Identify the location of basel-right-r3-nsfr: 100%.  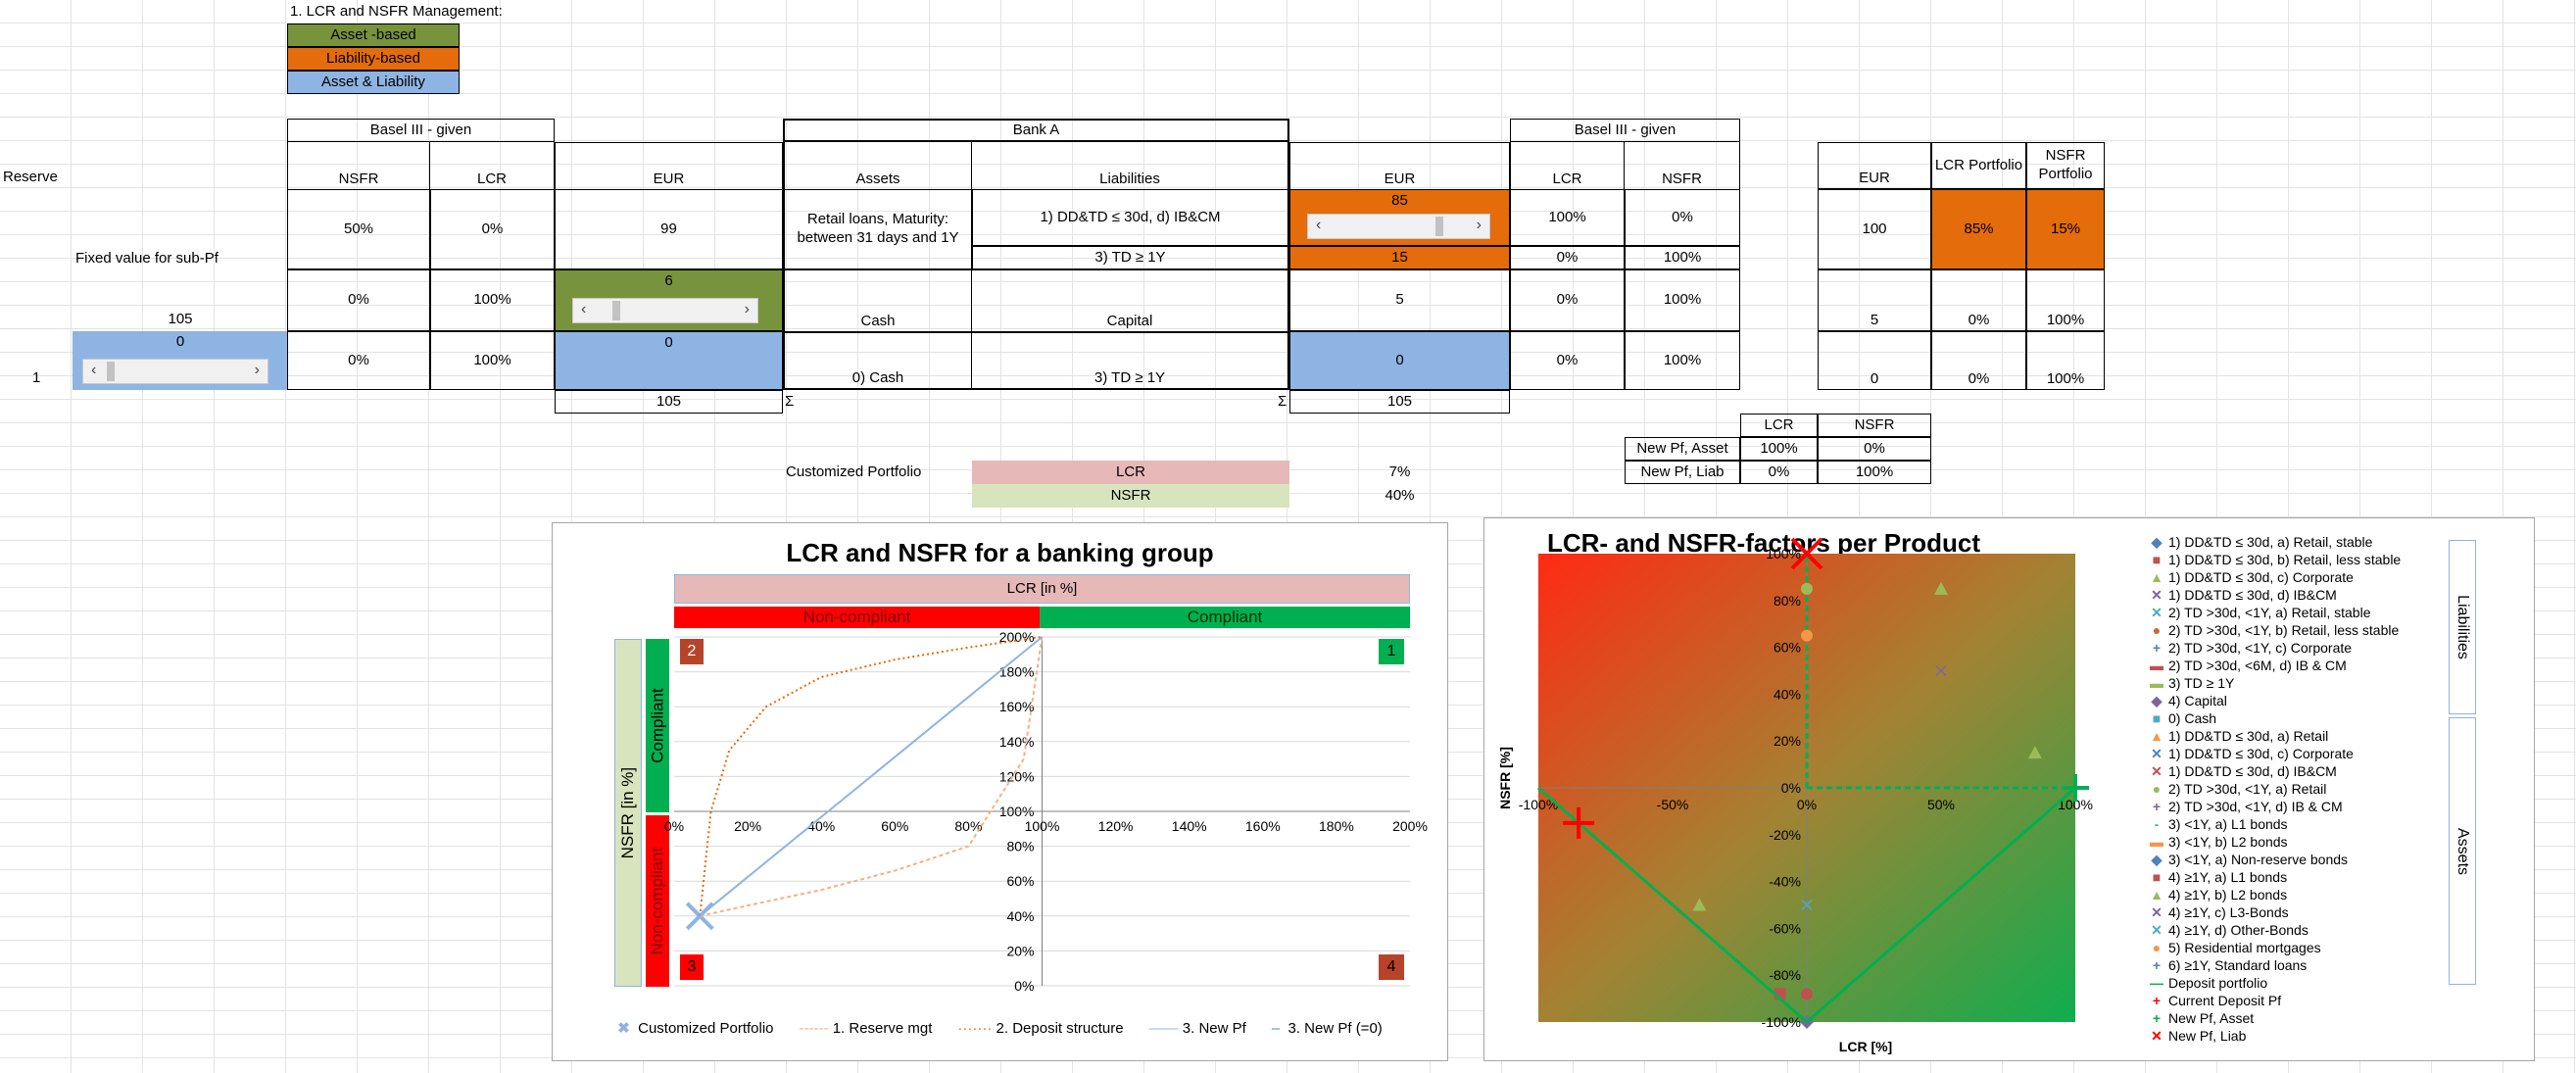
(1682, 361).